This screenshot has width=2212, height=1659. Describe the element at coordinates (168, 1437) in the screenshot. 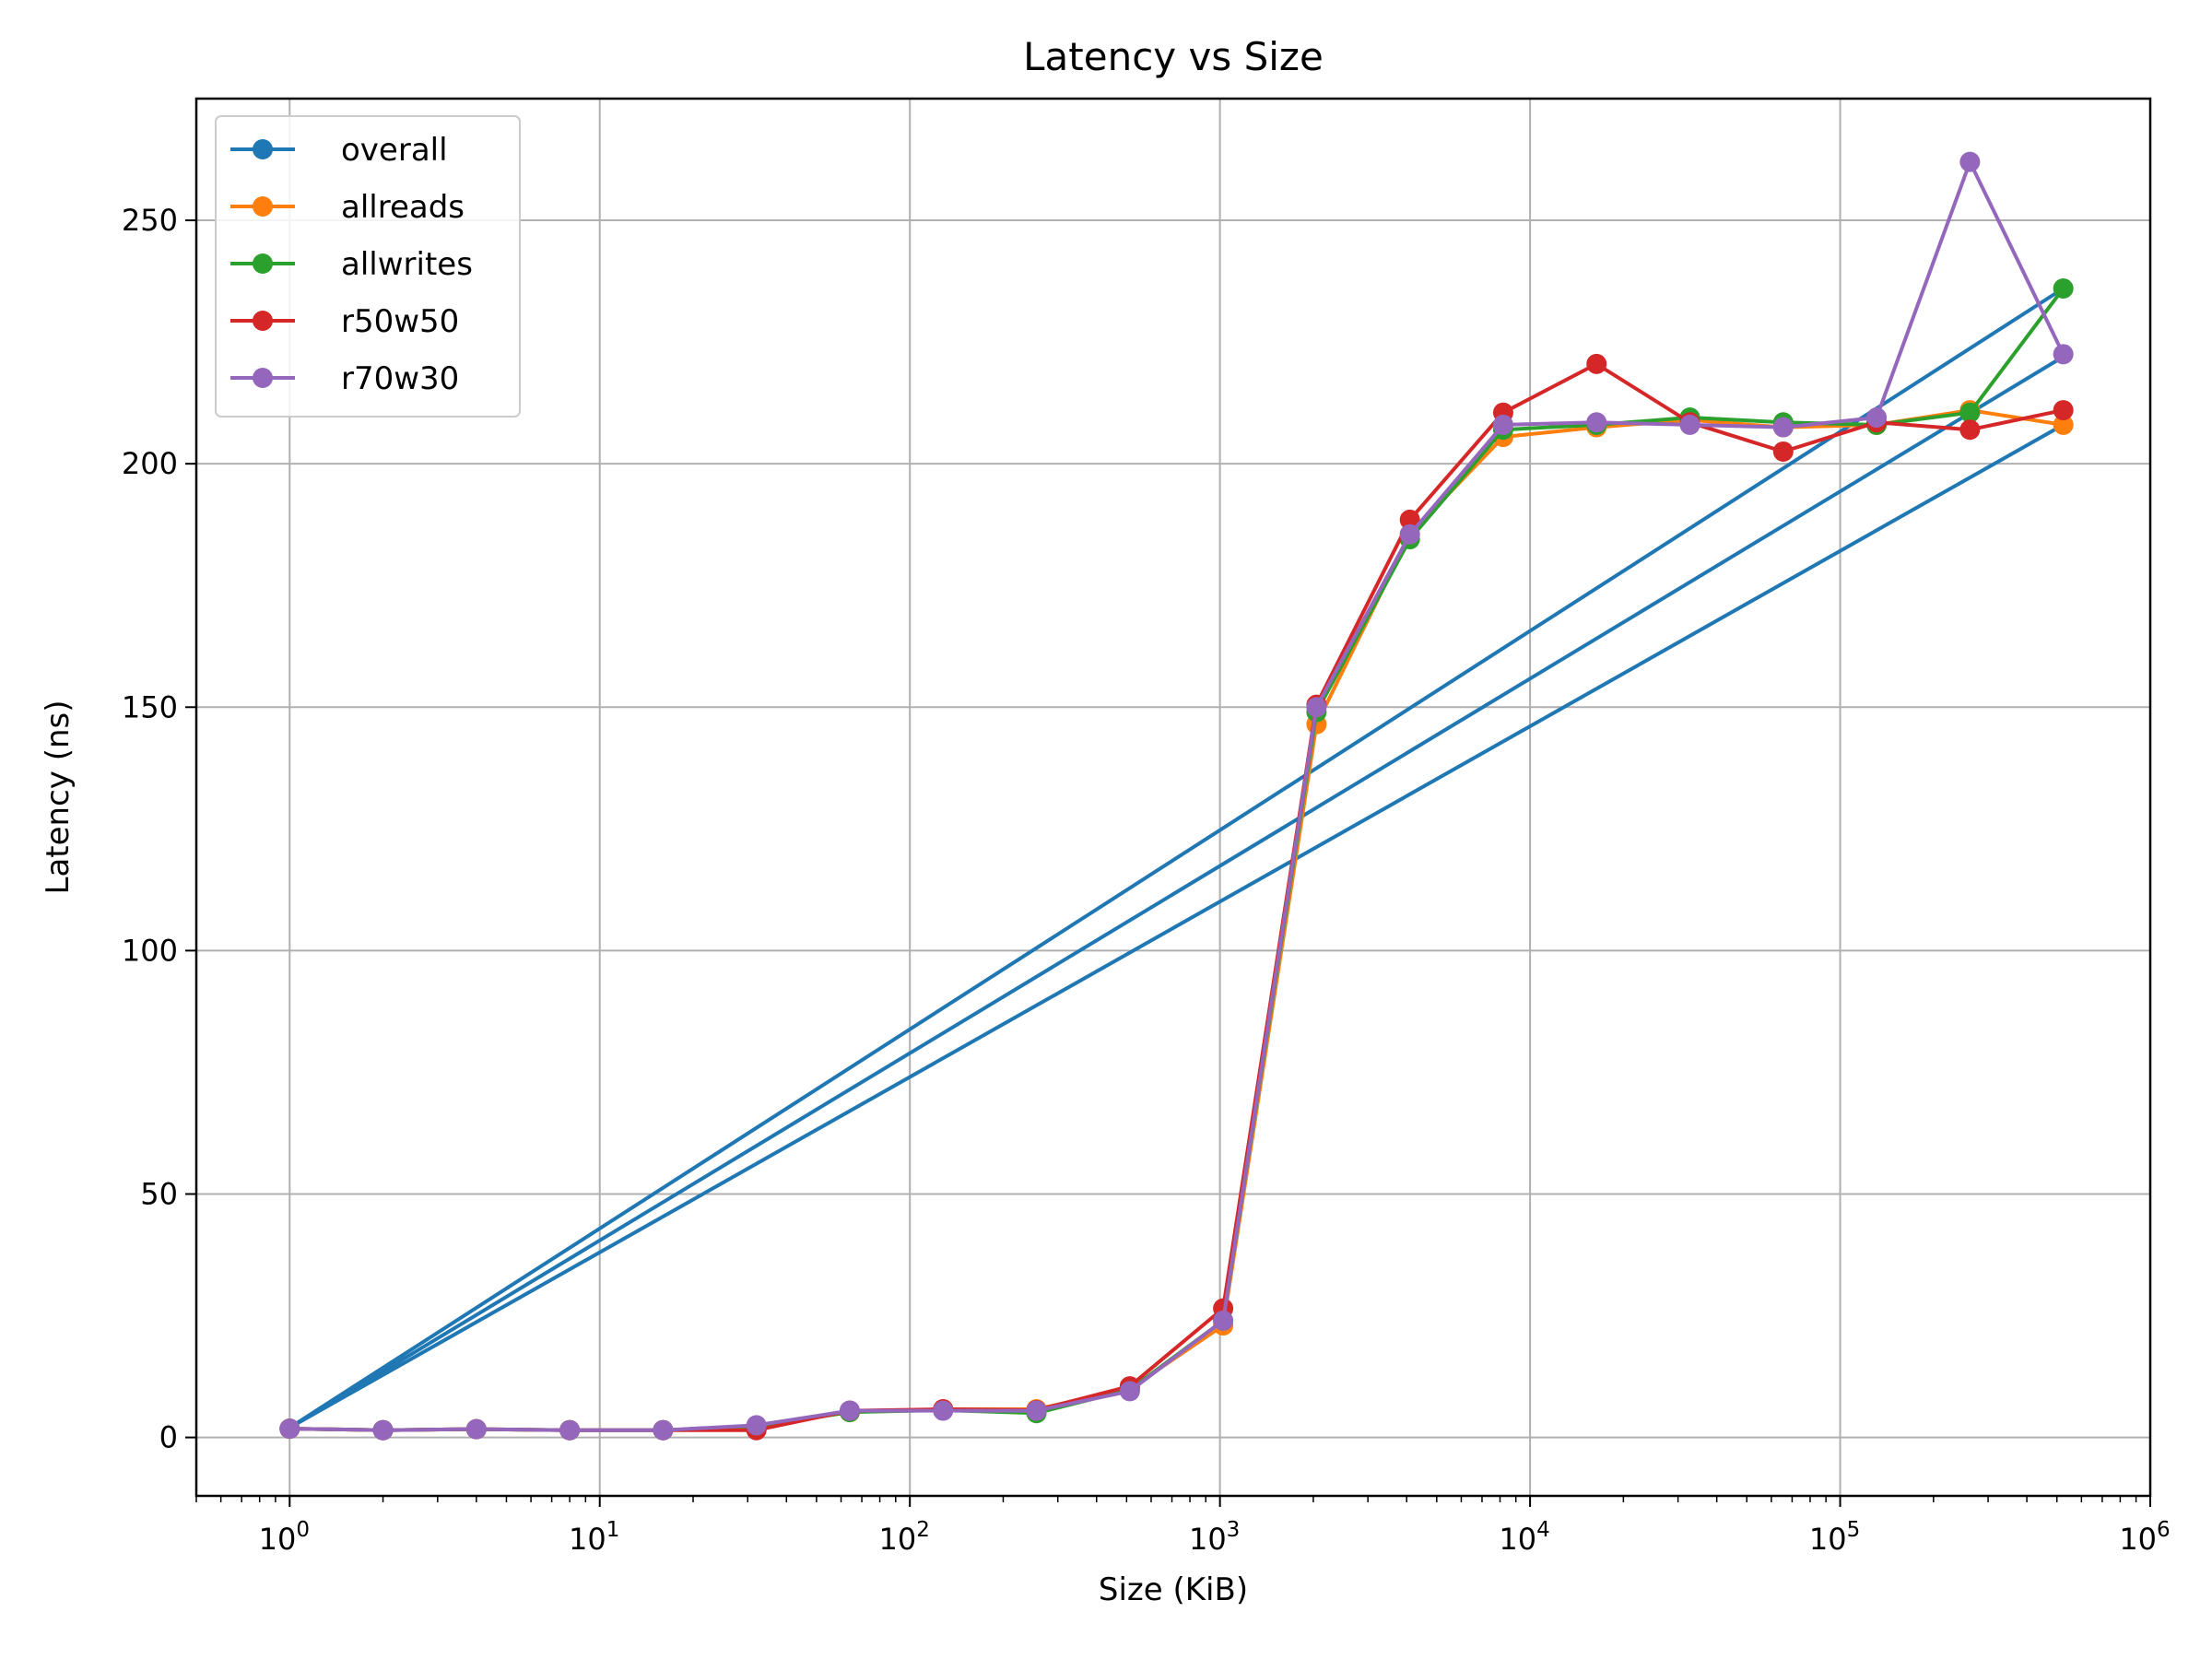

I see `y-tick-label: 0` at that location.